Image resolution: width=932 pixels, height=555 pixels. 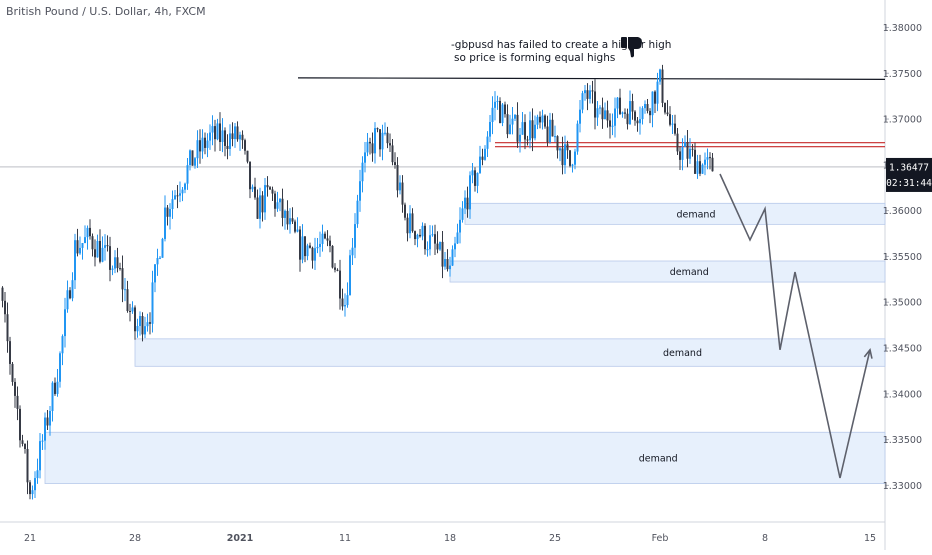 What do you see at coordinates (909, 183) in the screenshot?
I see `price-badge-countdown: 02:31:44` at bounding box center [909, 183].